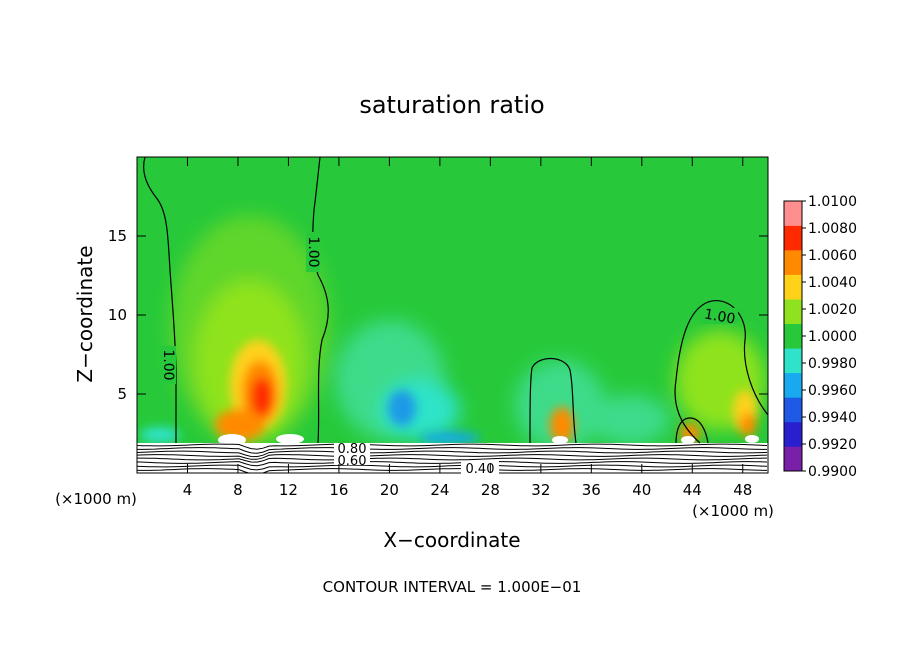  Describe the element at coordinates (160, 300) in the screenshot. I see `contour-line-left` at that location.